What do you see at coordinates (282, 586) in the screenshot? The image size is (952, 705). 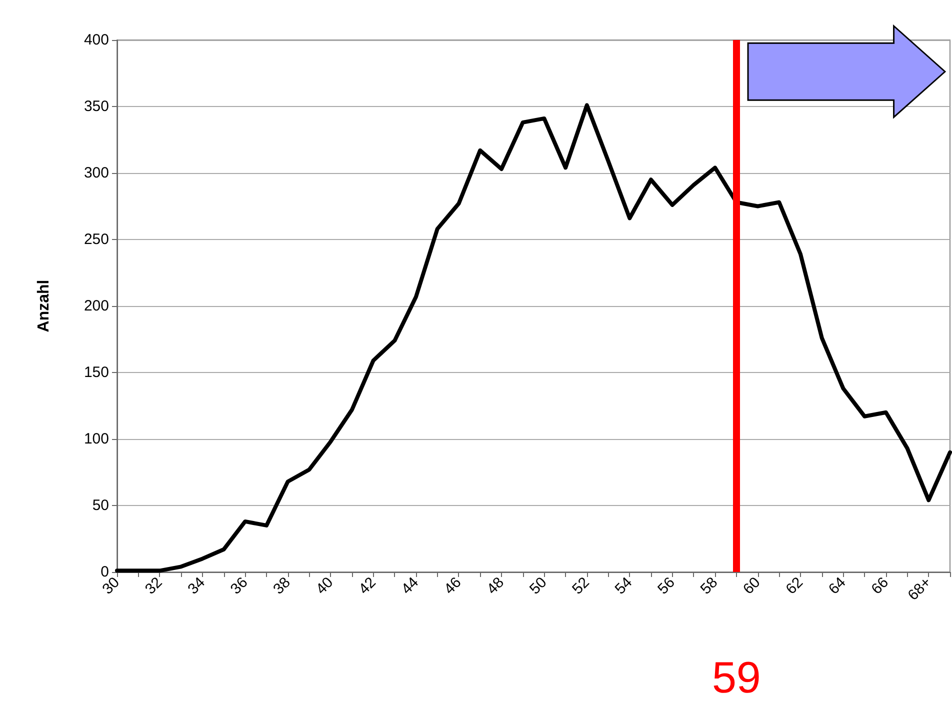 I see `x-tick-label: 38` at bounding box center [282, 586].